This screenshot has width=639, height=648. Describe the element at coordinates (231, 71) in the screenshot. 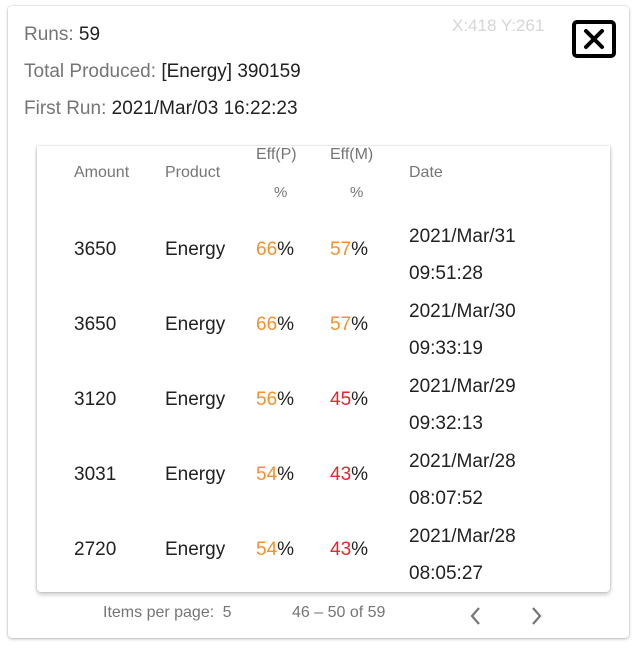

I see `total-produced-value: [Energy] 390159` at that location.